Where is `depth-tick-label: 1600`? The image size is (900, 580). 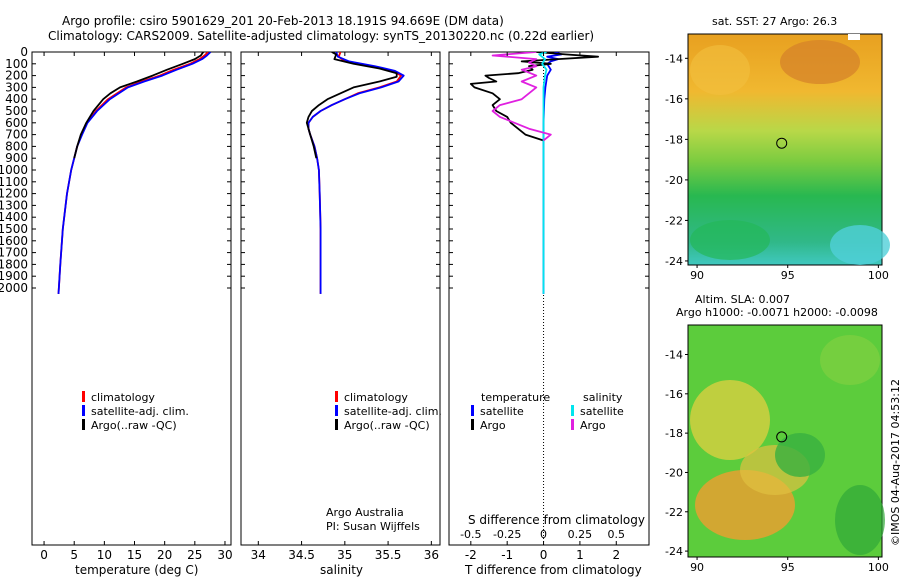 depth-tick-label: 1600 is located at coordinates (14, 241).